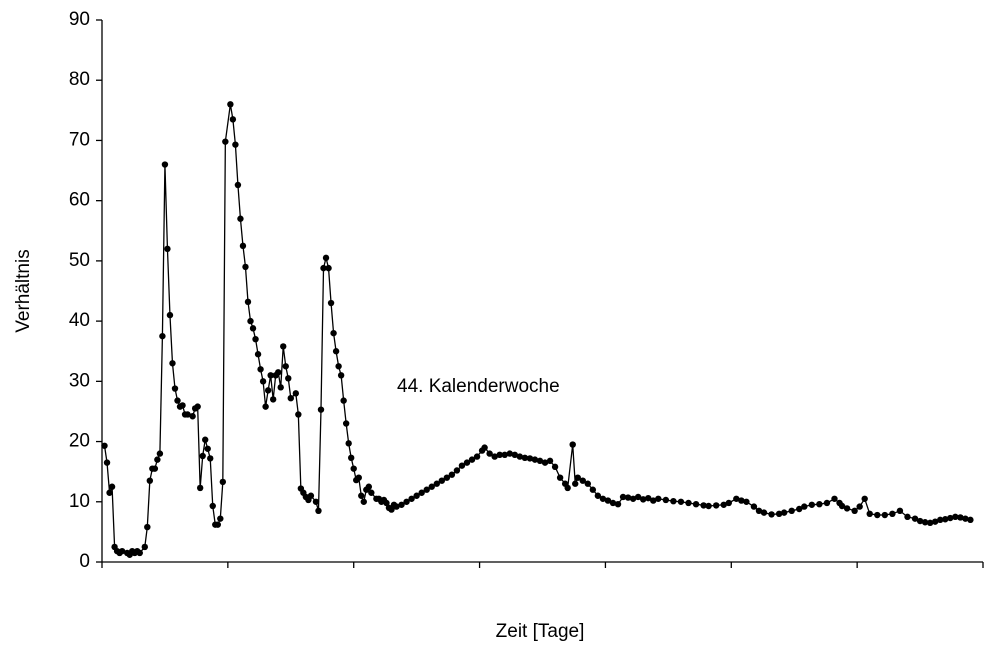  I want to click on y-tick-label: 70, so click(79, 139).